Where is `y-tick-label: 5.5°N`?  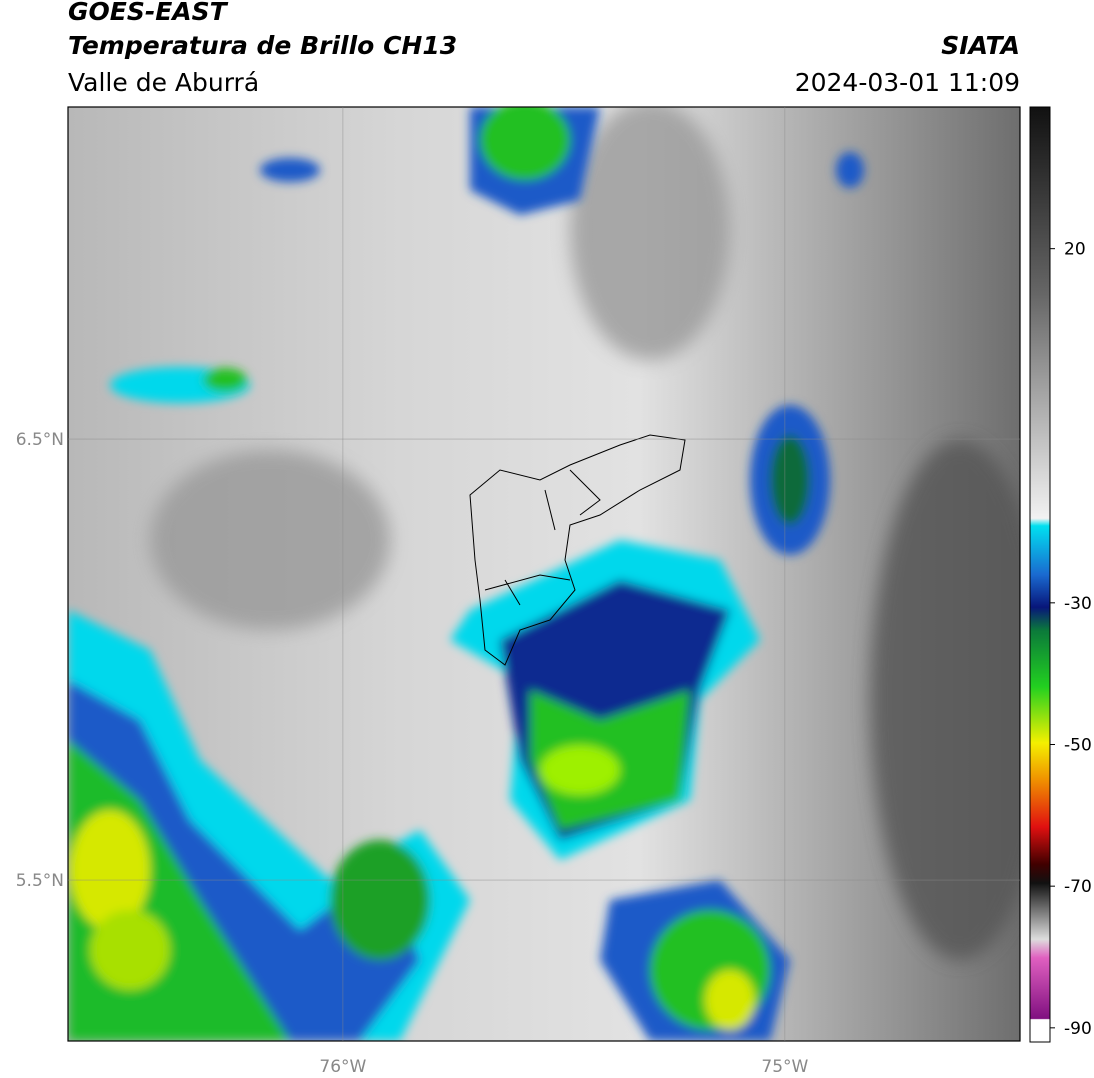
y-tick-label: 5.5°N is located at coordinates (40, 881).